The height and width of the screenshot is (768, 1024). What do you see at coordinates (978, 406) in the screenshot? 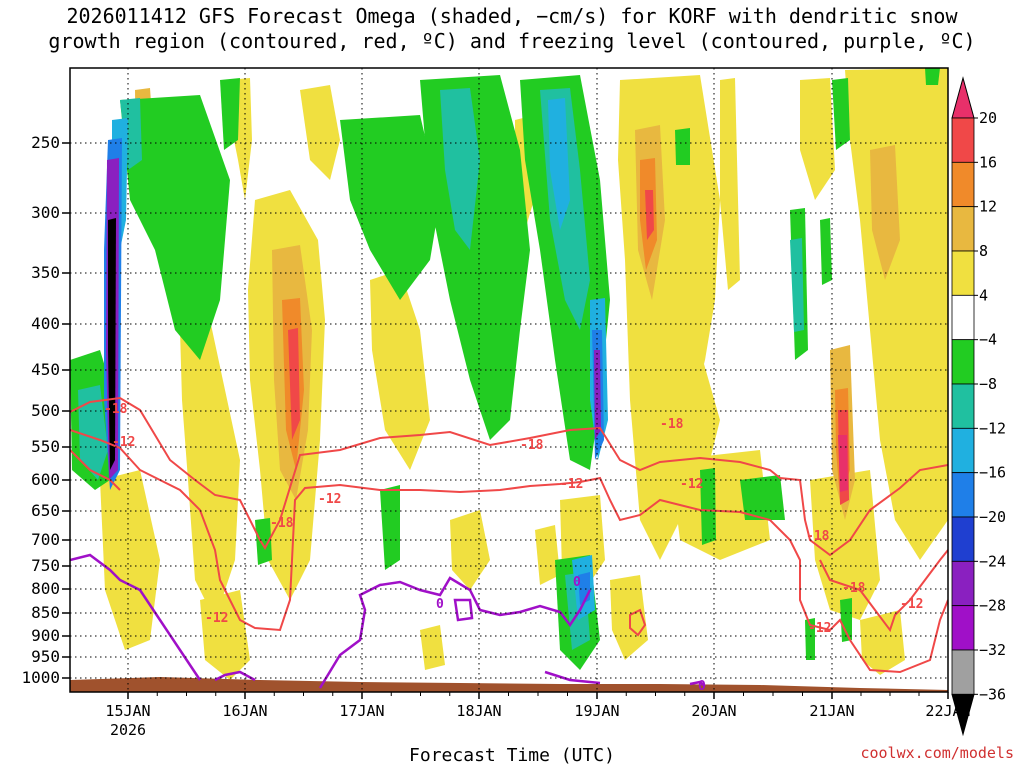
I see `colorbar: 20 16 12 8 4 −4 −8 −12 −16 −20 −24 −28 −32 −36` at bounding box center [978, 406].